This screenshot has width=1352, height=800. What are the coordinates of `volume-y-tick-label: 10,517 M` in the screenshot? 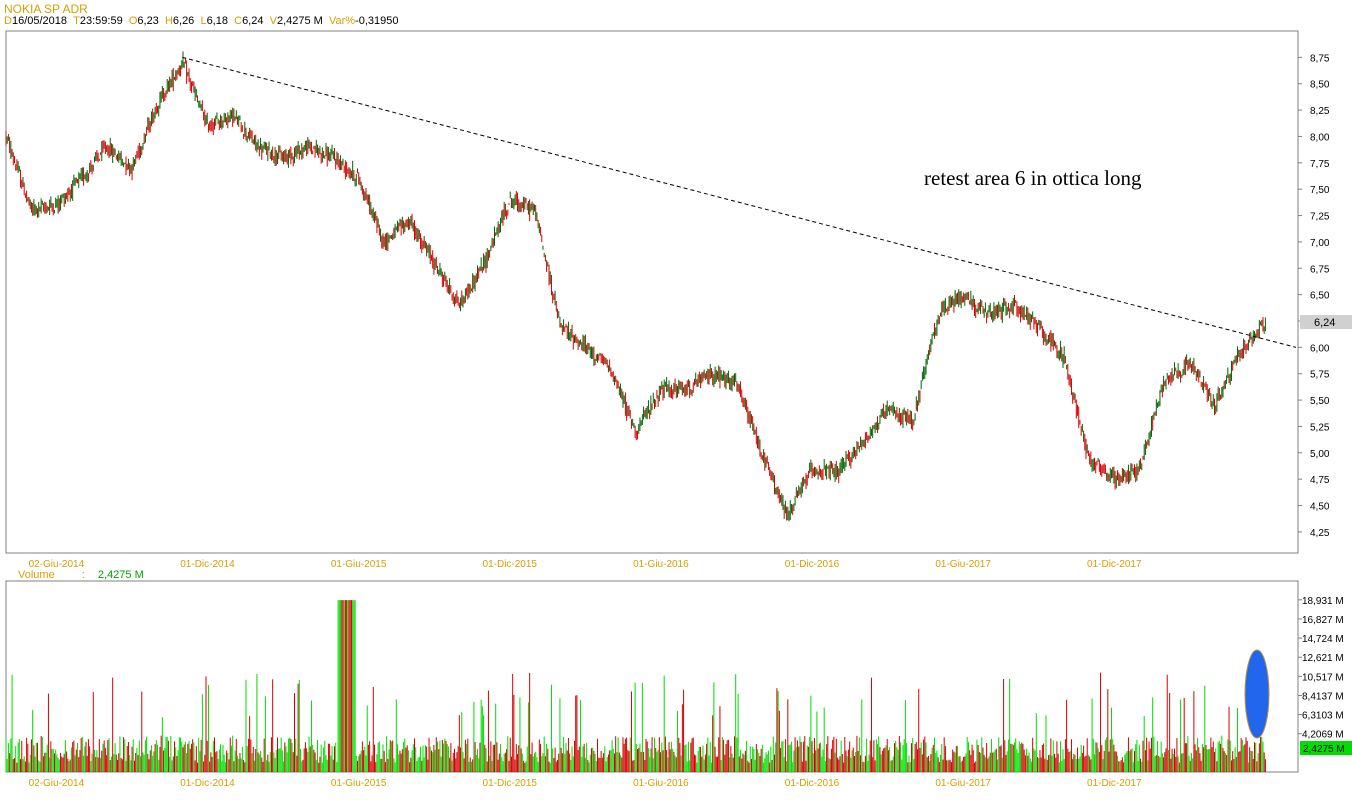 It's located at (1323, 677).